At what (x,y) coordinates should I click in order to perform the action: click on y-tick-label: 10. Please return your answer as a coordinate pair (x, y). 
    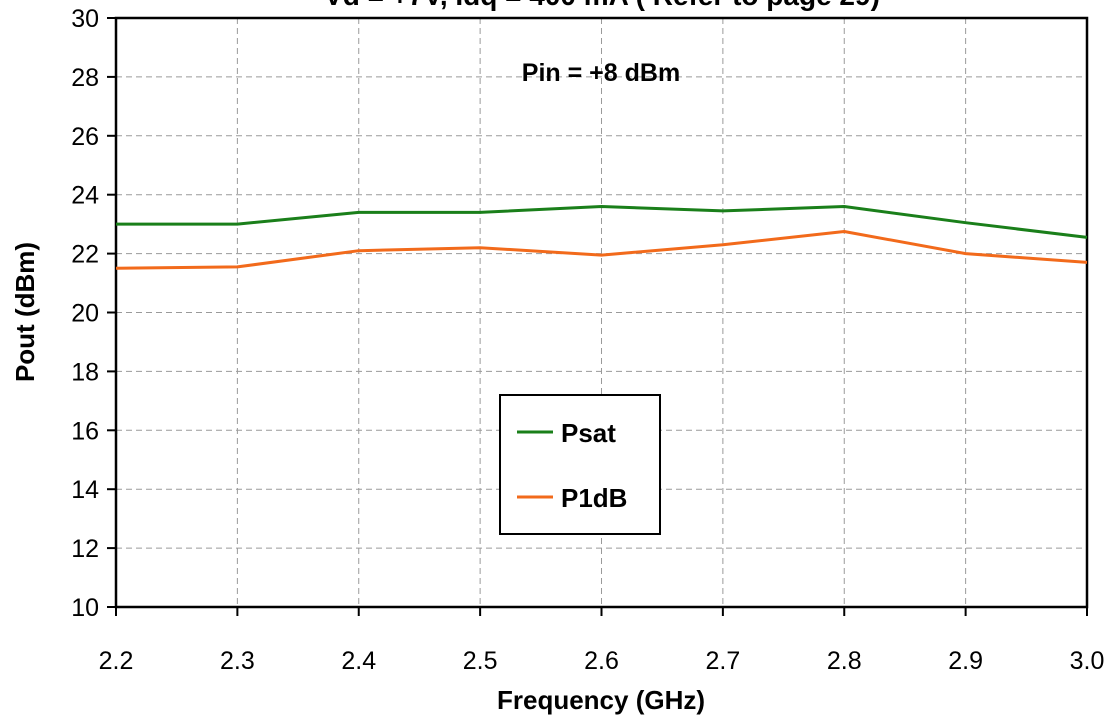
    Looking at the image, I should click on (85, 608).